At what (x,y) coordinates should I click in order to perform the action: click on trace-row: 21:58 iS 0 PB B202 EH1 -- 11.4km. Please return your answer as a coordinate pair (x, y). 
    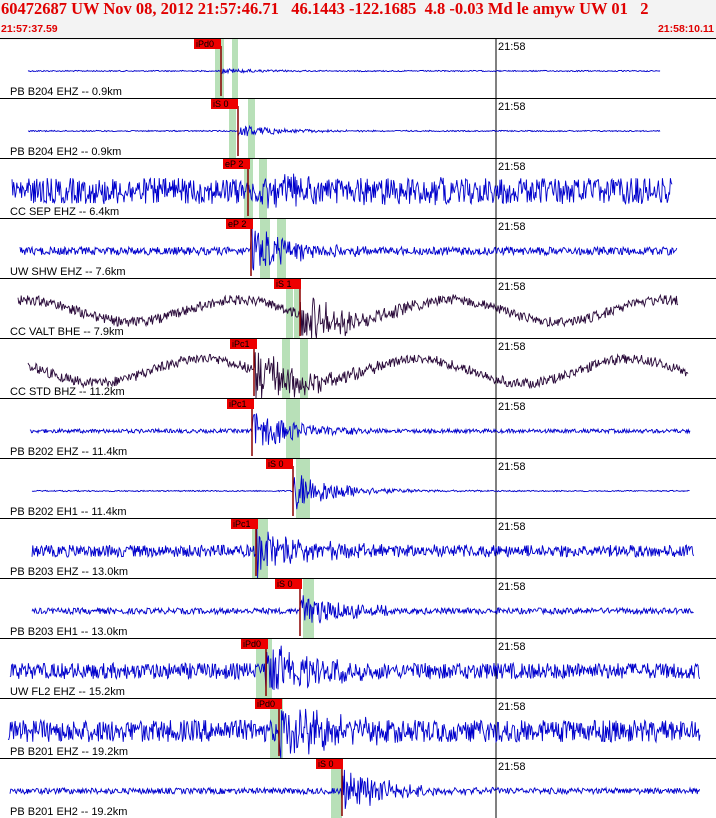
    Looking at the image, I should click on (358, 488).